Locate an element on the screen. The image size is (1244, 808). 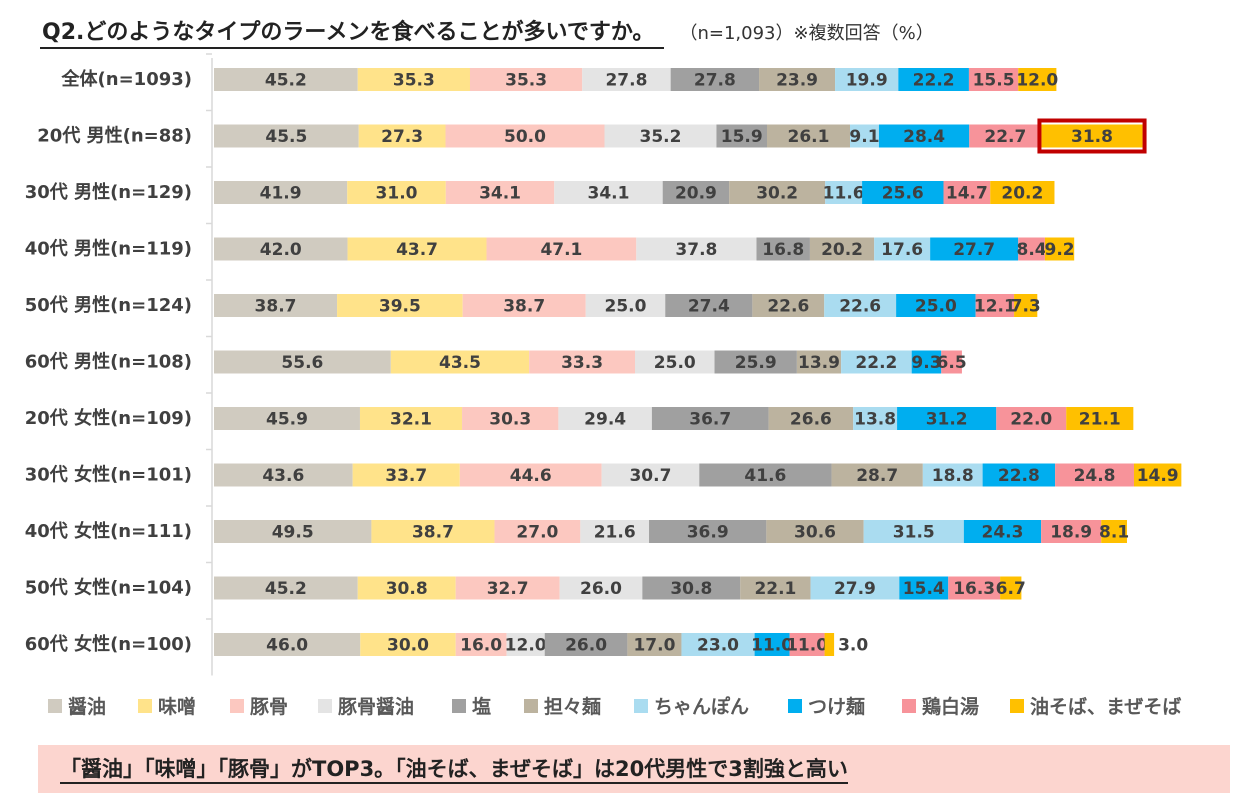
category-label: 40代 女性(n=111) is located at coordinates (108, 531).